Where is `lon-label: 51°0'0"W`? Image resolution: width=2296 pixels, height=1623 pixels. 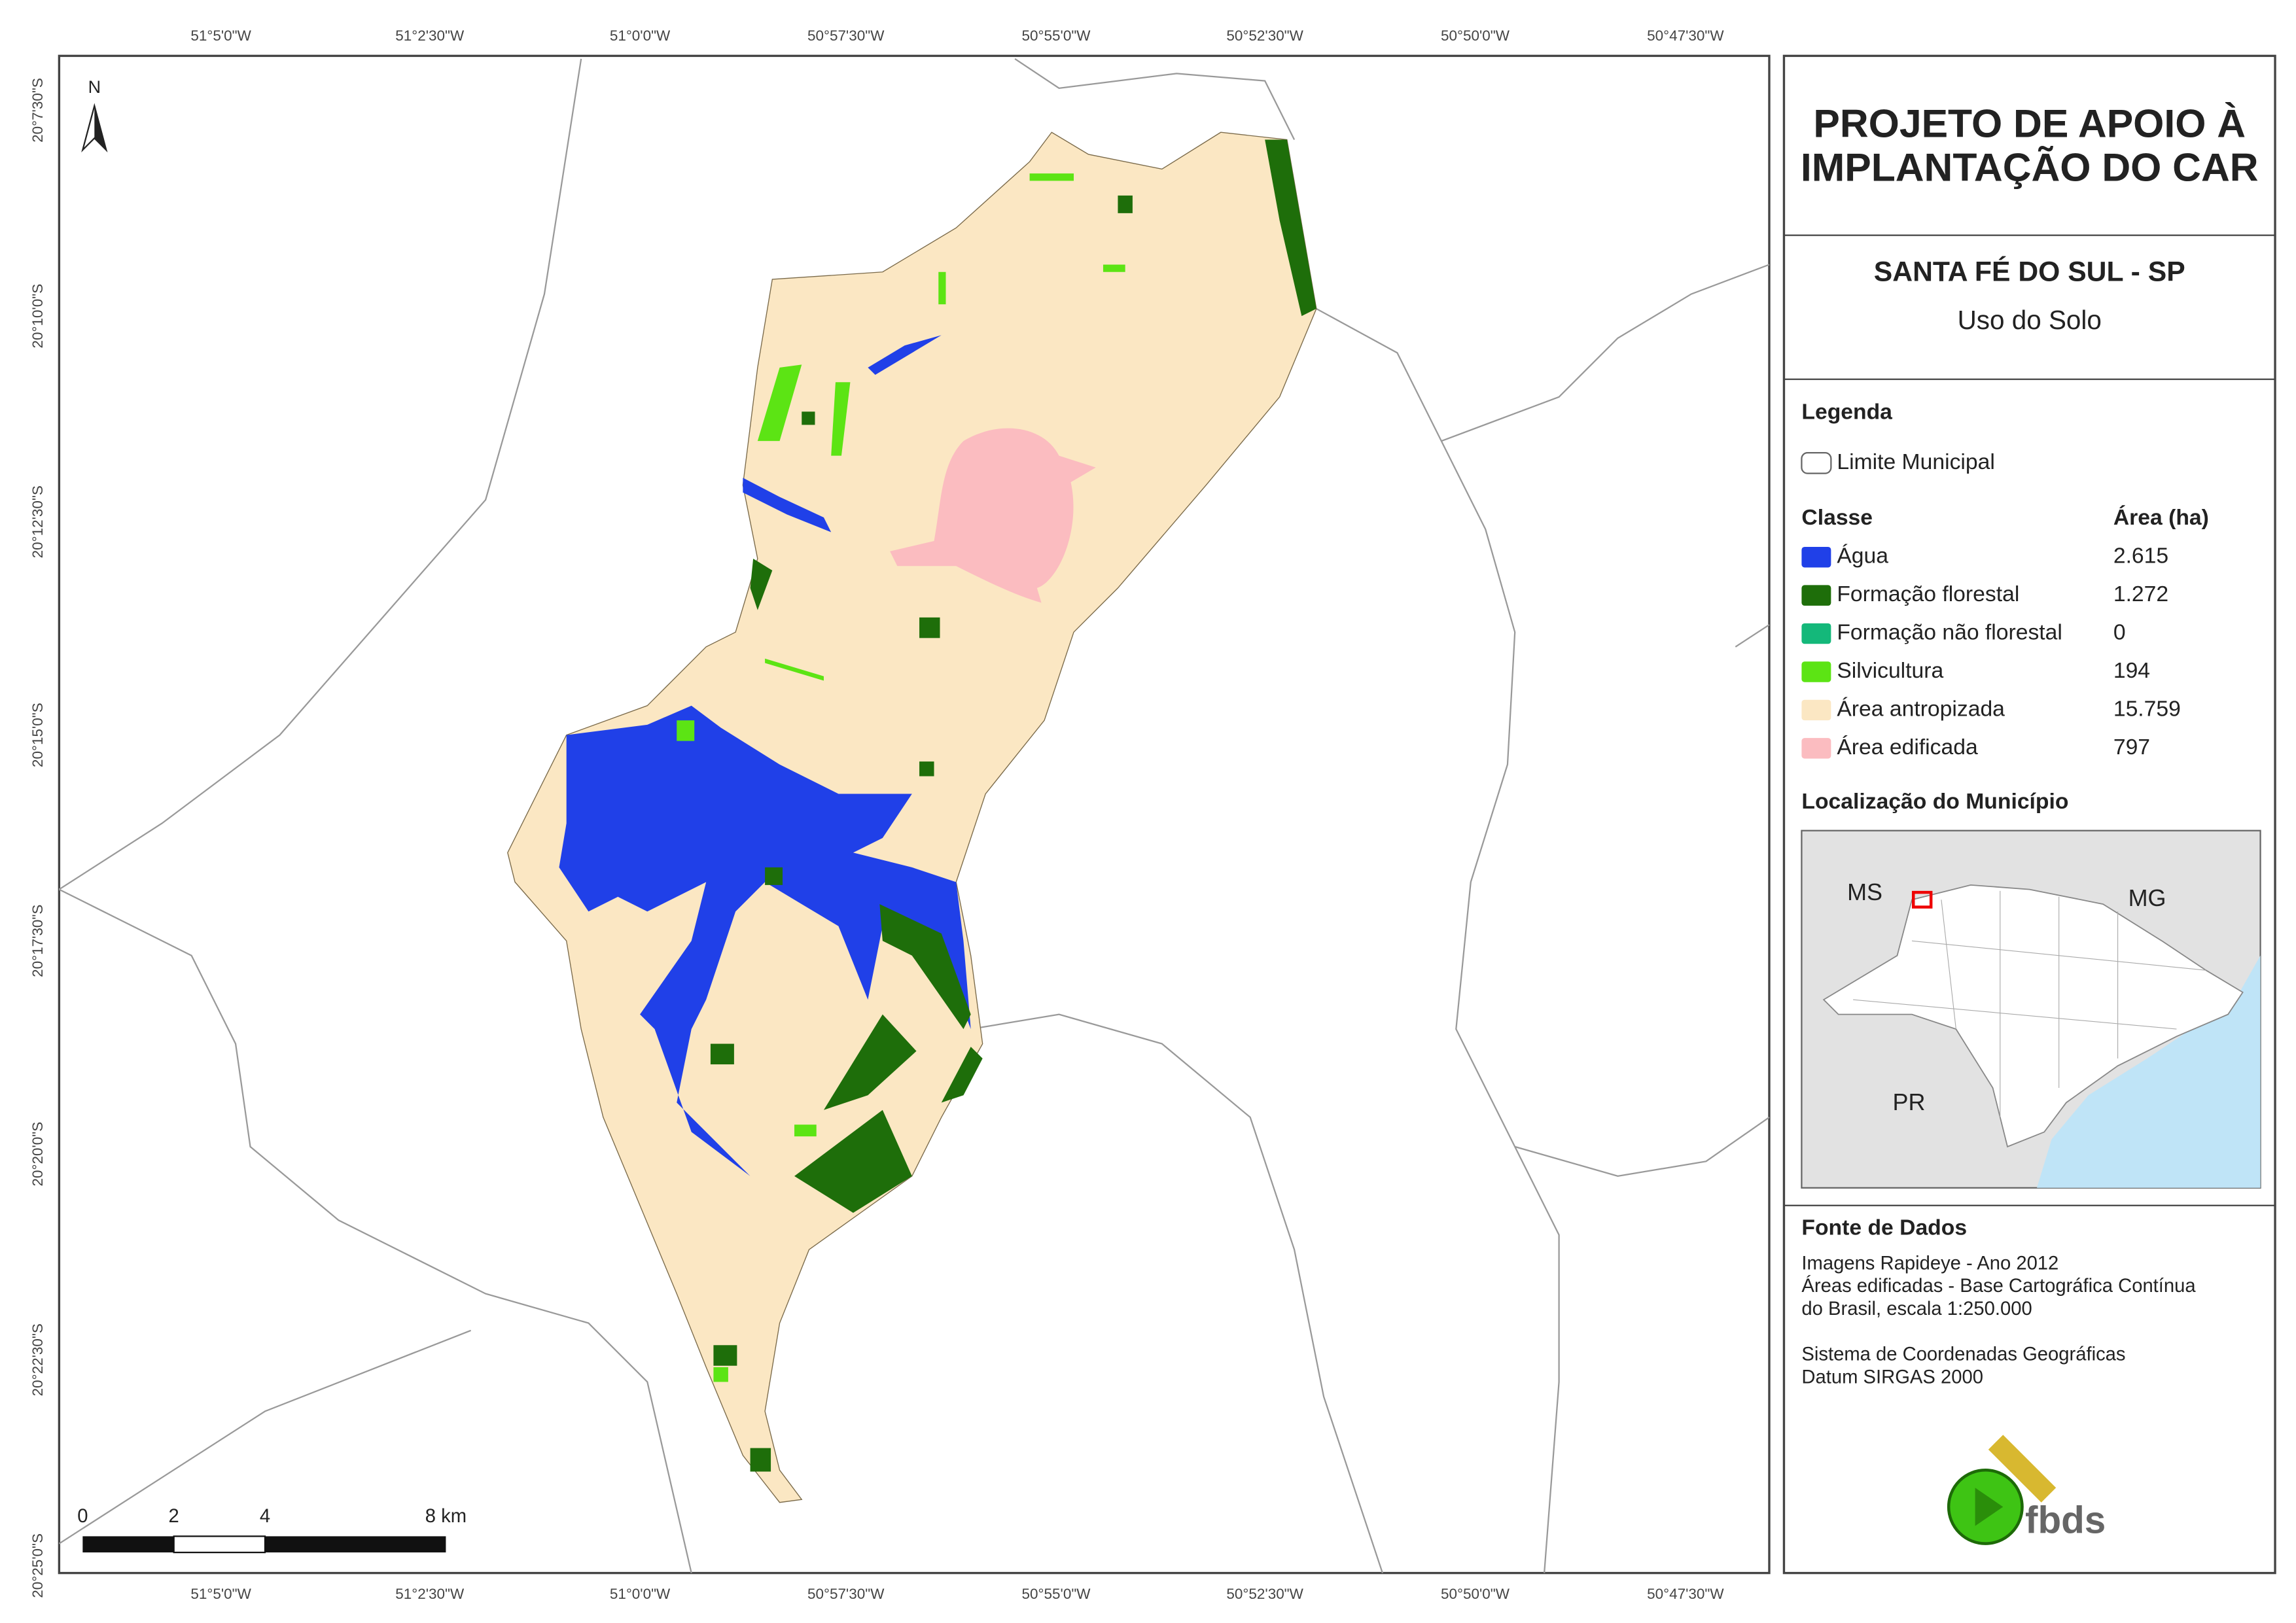 lon-label: 51°0'0"W is located at coordinates (640, 1594).